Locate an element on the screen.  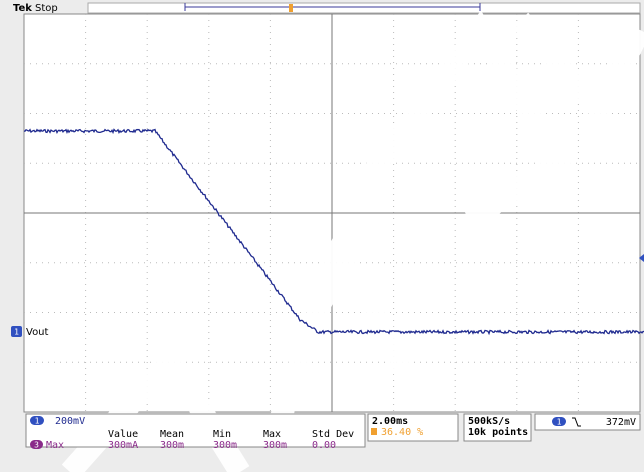
record-window is located at coordinates (332, 7).